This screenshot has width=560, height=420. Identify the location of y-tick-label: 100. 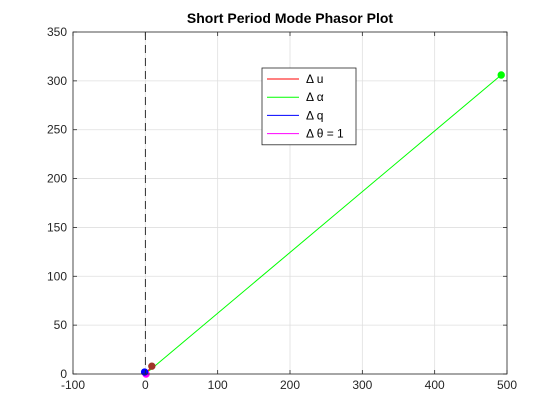
(57, 276).